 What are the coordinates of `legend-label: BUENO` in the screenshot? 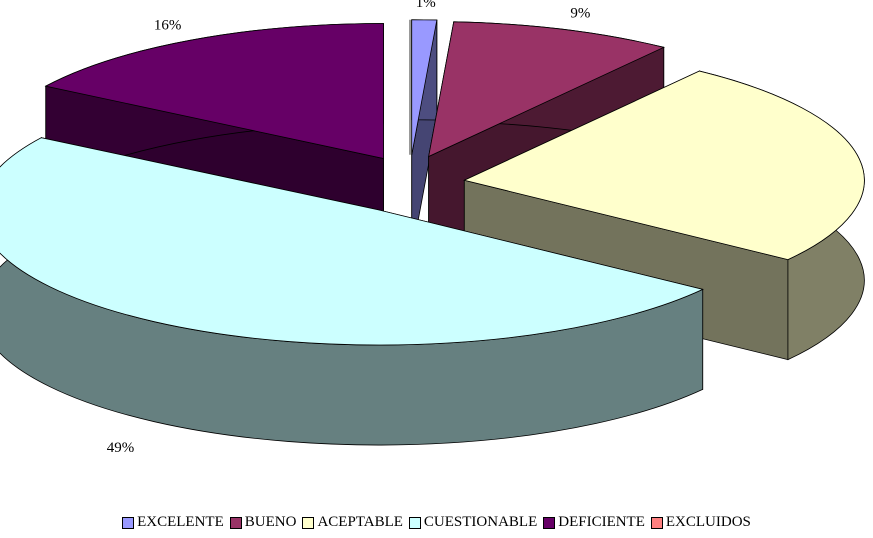 It's located at (270, 522).